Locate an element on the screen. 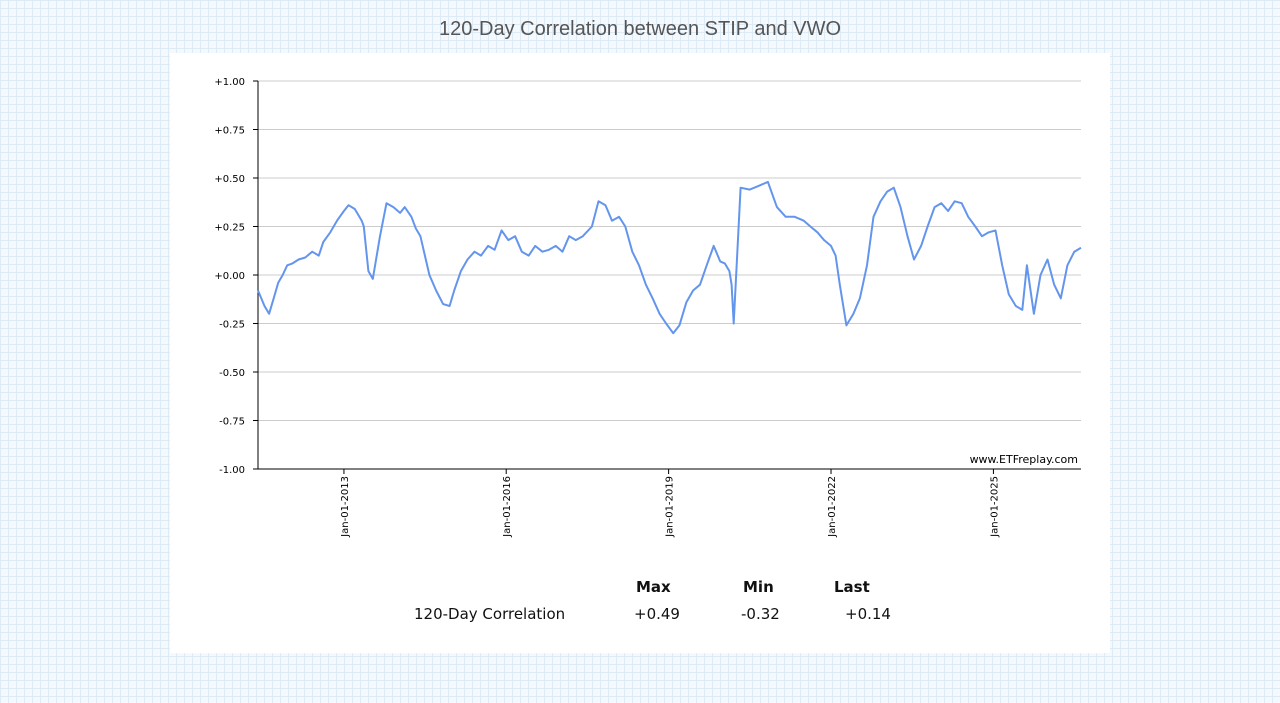  y-tick-label: +0.75 is located at coordinates (229, 131).